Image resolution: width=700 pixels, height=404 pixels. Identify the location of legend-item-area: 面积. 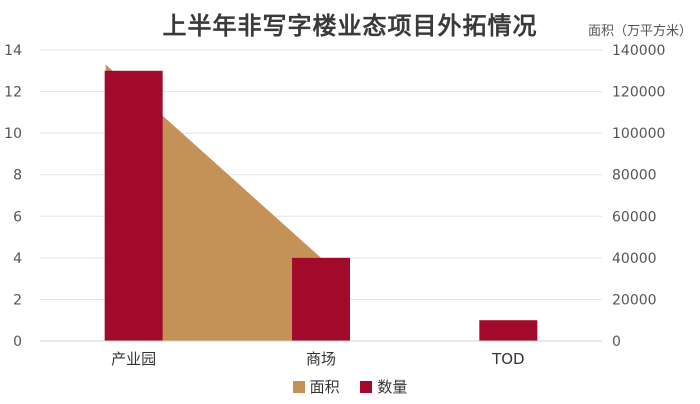
(316, 386).